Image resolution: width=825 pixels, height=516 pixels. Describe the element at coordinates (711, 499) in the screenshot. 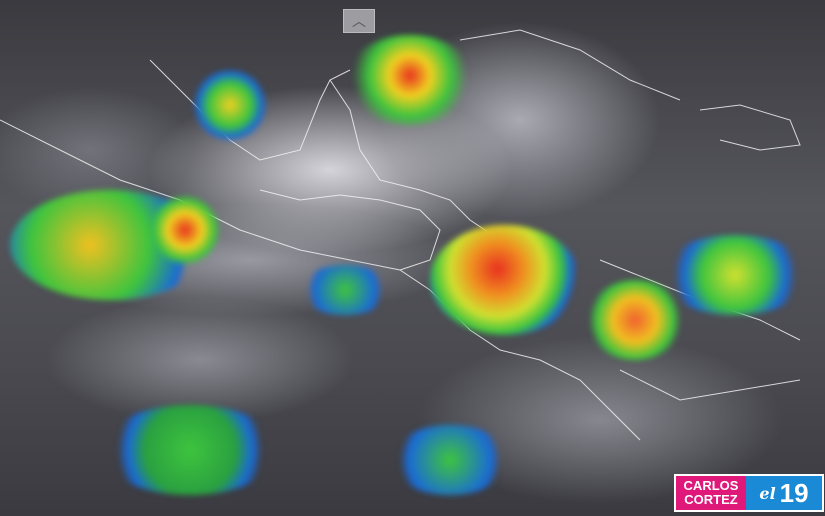

I see `logo-name-line2: CORTEZ` at that location.